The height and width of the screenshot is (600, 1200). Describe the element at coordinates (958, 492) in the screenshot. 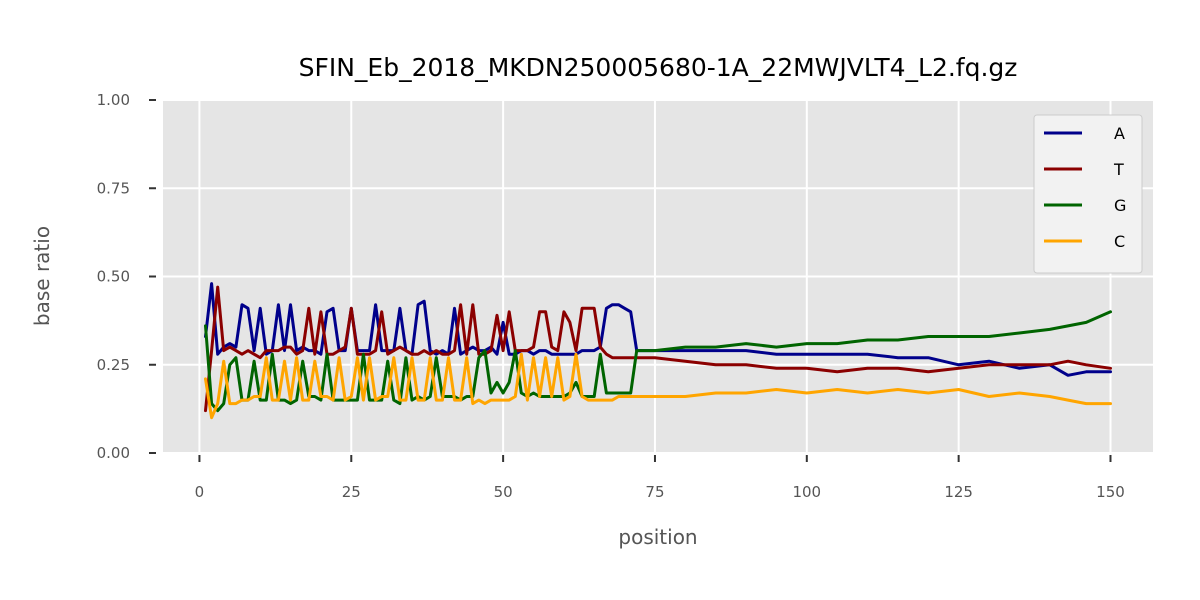

I see `x-tick-label: 125` at that location.